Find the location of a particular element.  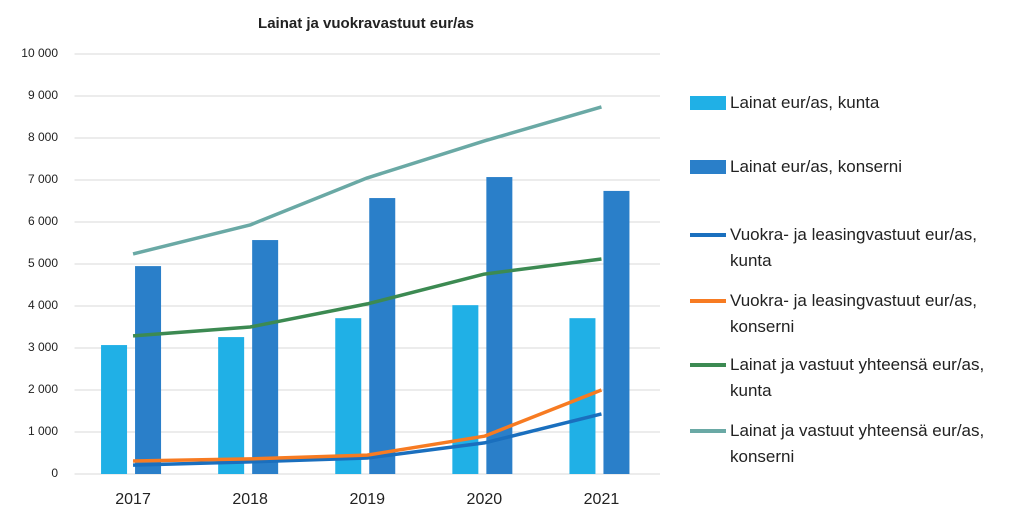

legend-item: Lainat ja vastuut yhteensä eur/as, kunta is located at coordinates (850, 378).